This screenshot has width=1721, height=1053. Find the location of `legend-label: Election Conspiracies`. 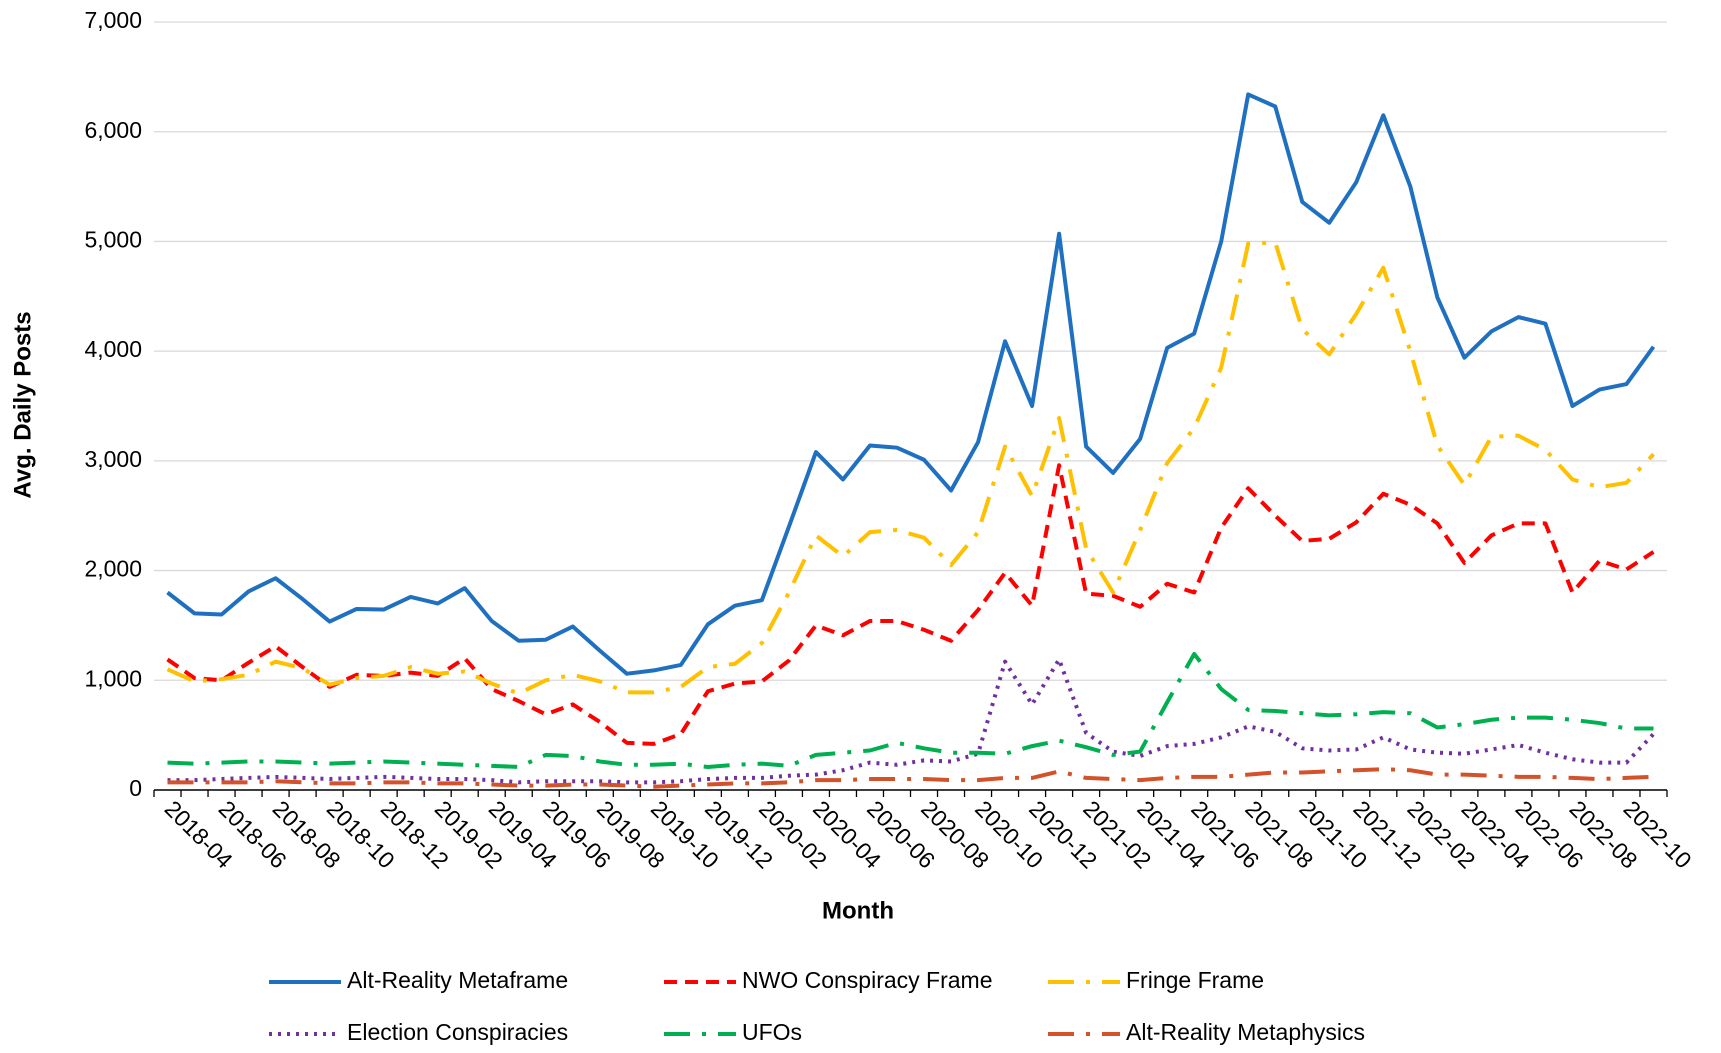

legend-label: Election Conspiracies is located at coordinates (457, 1032).